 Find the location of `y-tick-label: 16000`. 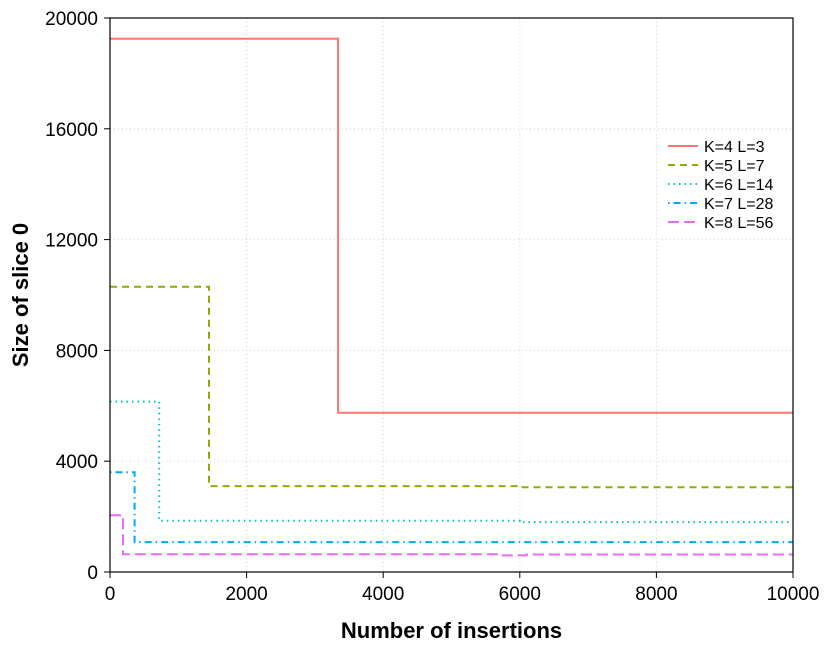

y-tick-label: 16000 is located at coordinates (71, 130).